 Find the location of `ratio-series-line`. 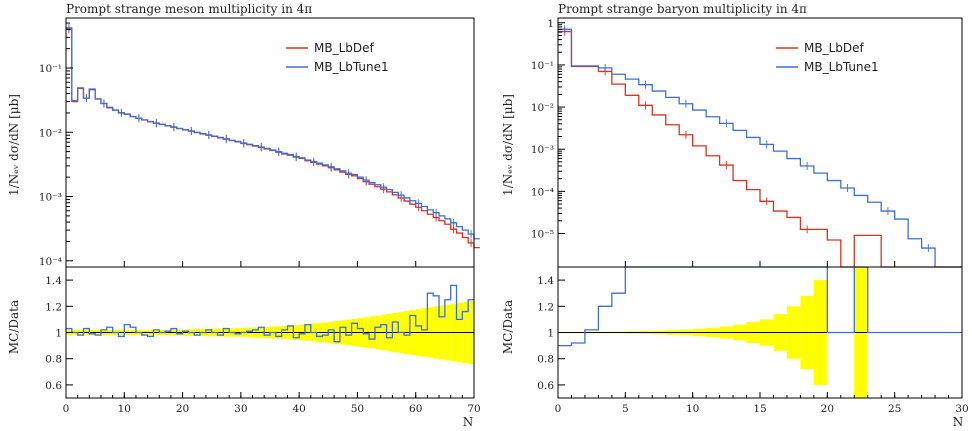

ratio-series-line is located at coordinates (270, 313).